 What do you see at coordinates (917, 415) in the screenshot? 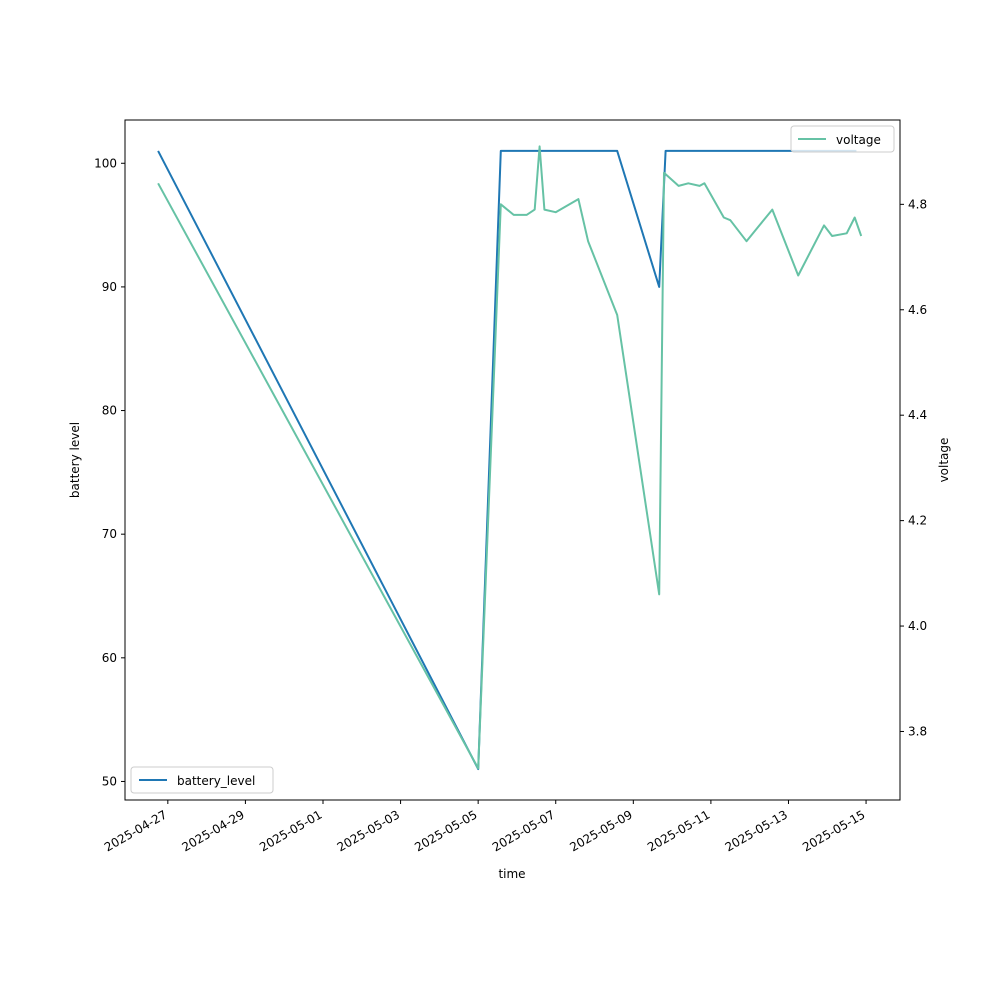
I see `right-y-tick-label: 4.4` at bounding box center [917, 415].